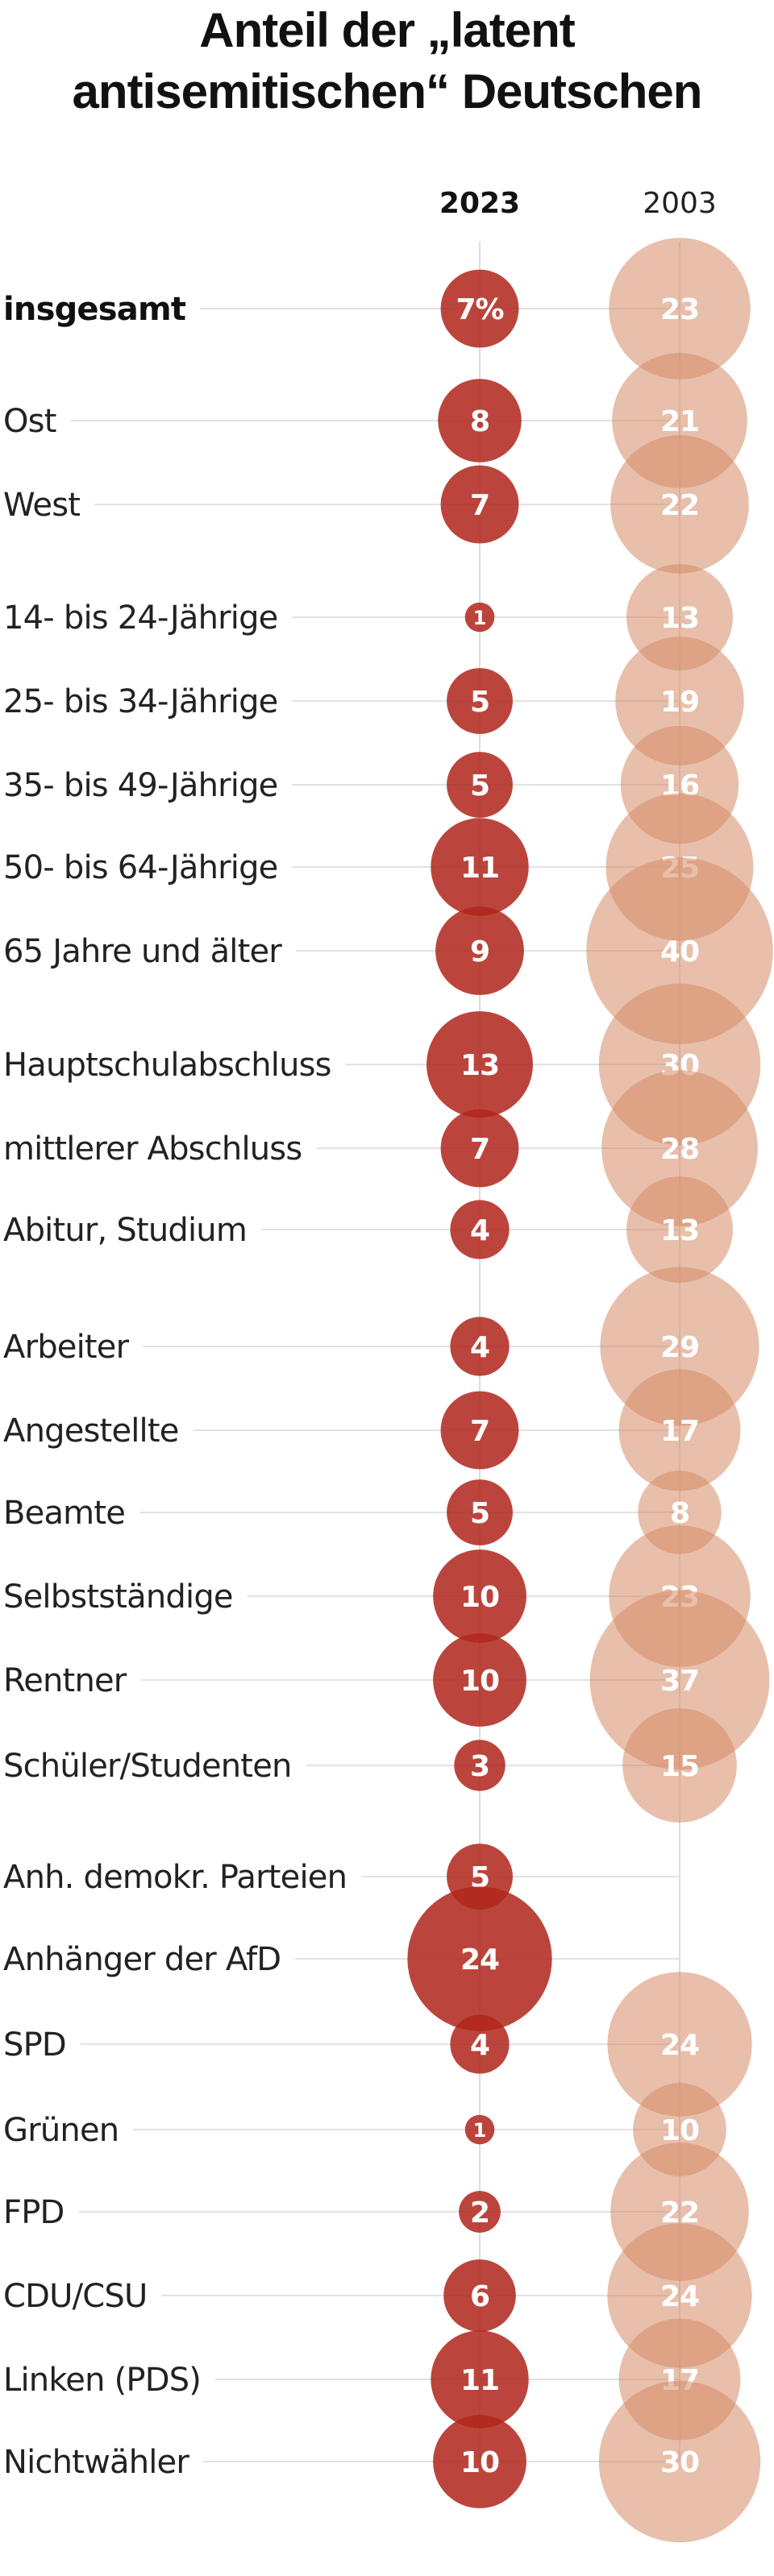 The height and width of the screenshot is (2576, 774). I want to click on value-label-2003: 30, so click(679, 2462).